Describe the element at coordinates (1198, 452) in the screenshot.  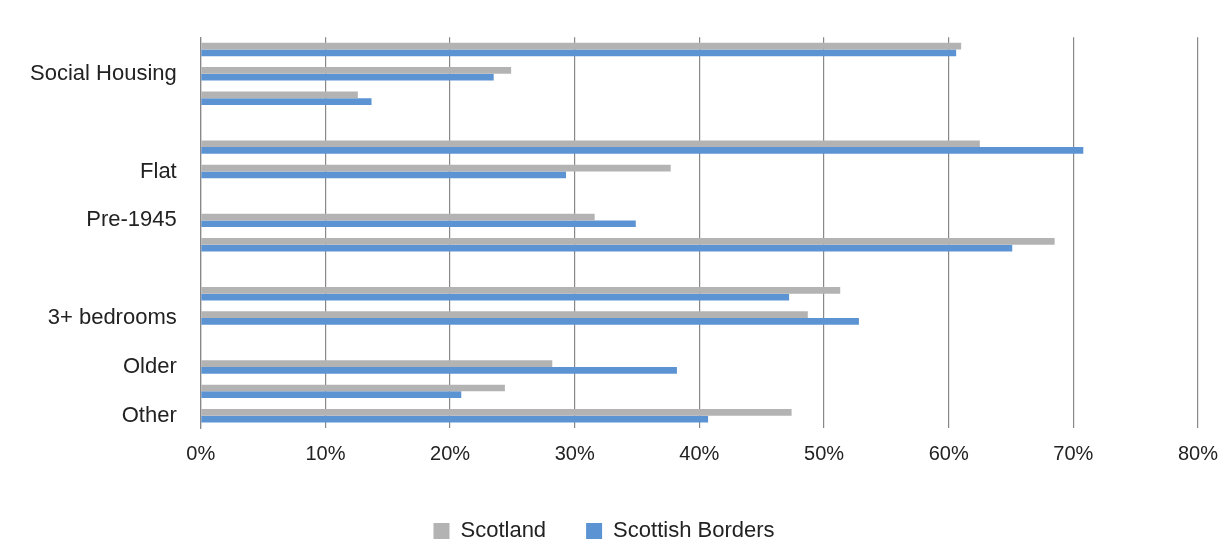
I see `x-tick-label: 80%` at that location.